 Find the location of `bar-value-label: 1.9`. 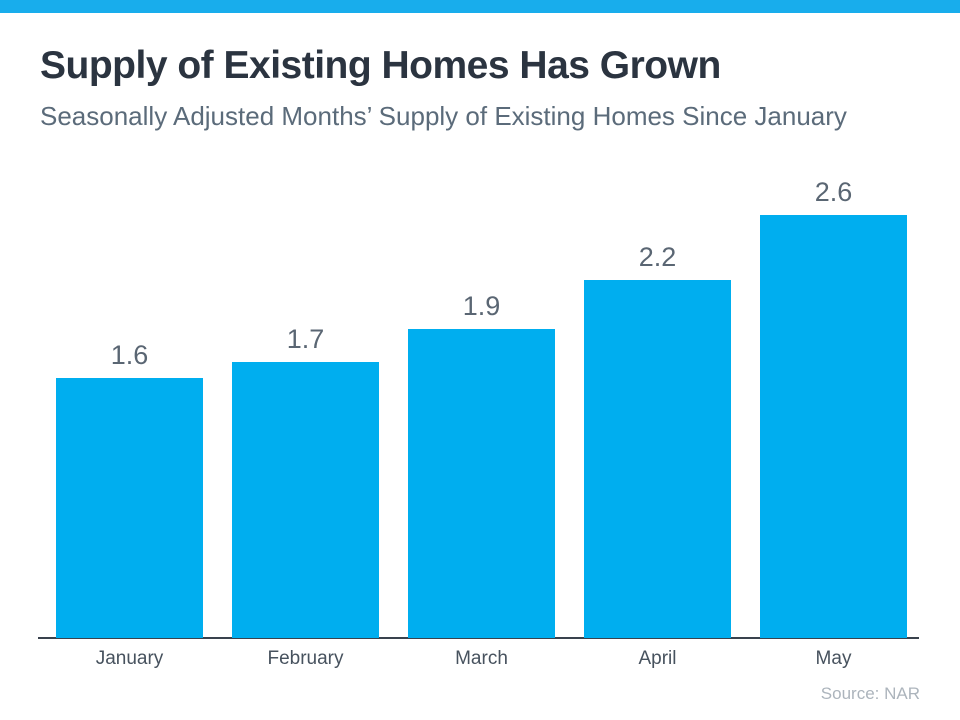

bar-value-label: 1.9 is located at coordinates (481, 306).